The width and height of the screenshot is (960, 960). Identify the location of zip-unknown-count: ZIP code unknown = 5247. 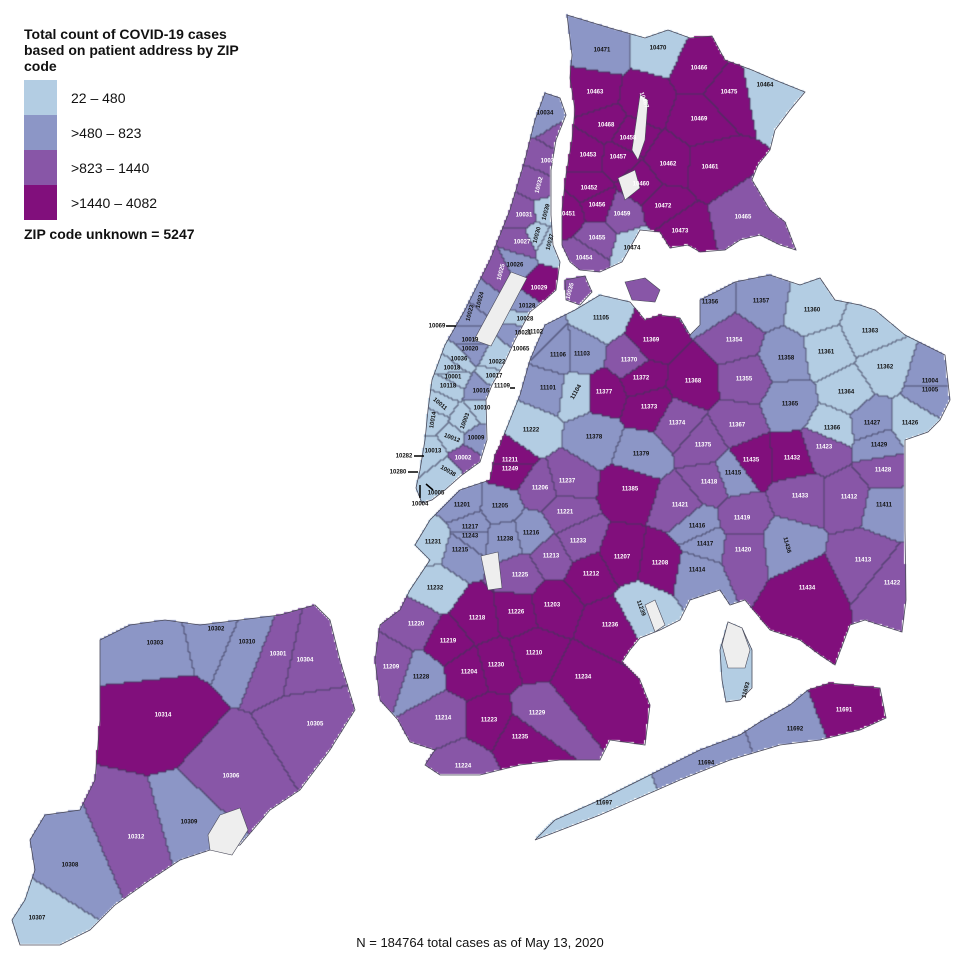
(109, 234).